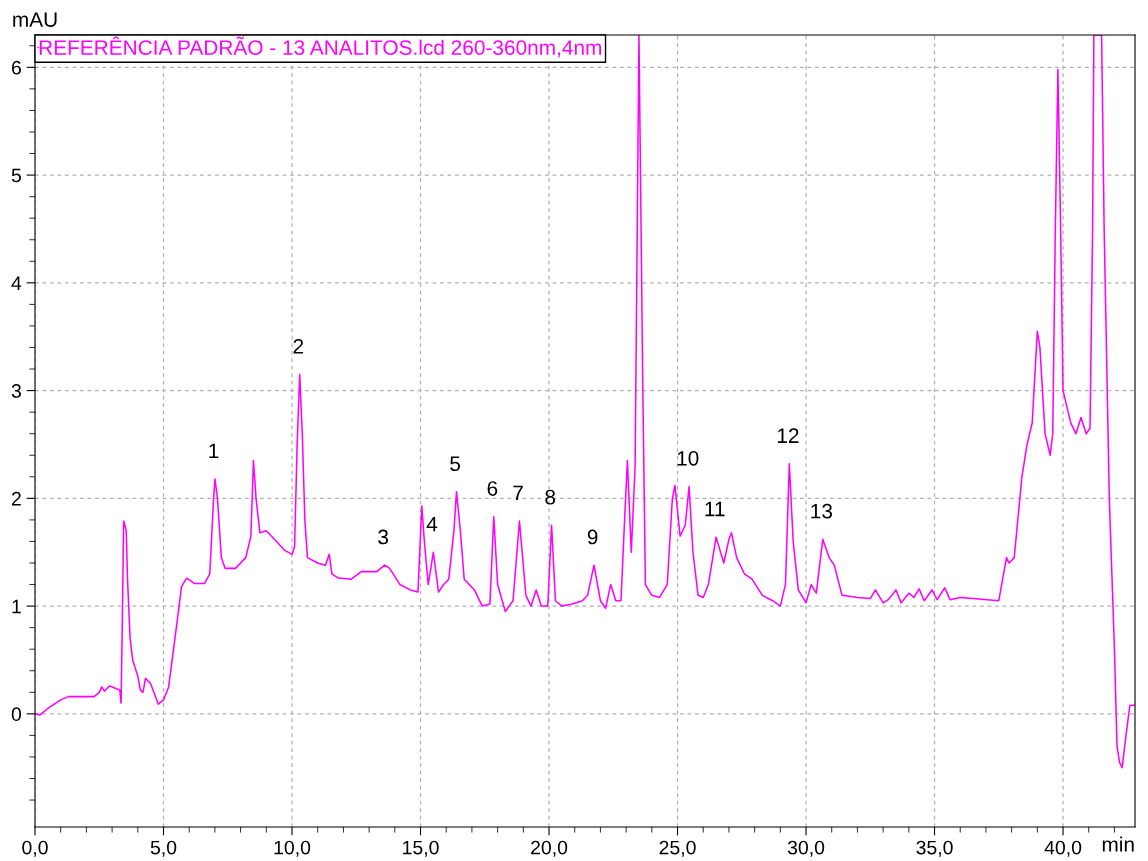 This screenshot has height=861, width=1148. I want to click on annotation: 3, so click(383, 537).